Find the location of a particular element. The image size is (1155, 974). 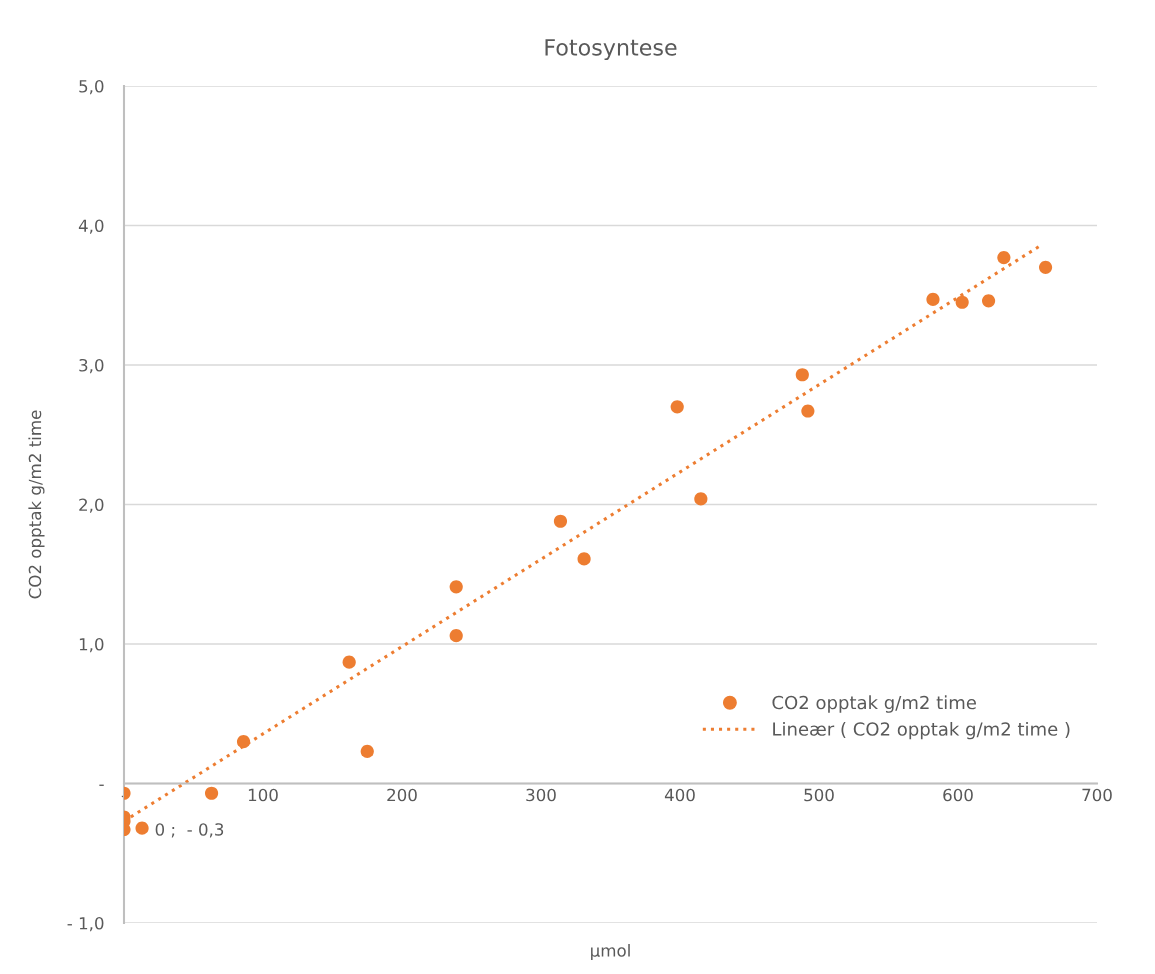

y-tick-label: - 1,0 is located at coordinates (85, 924).